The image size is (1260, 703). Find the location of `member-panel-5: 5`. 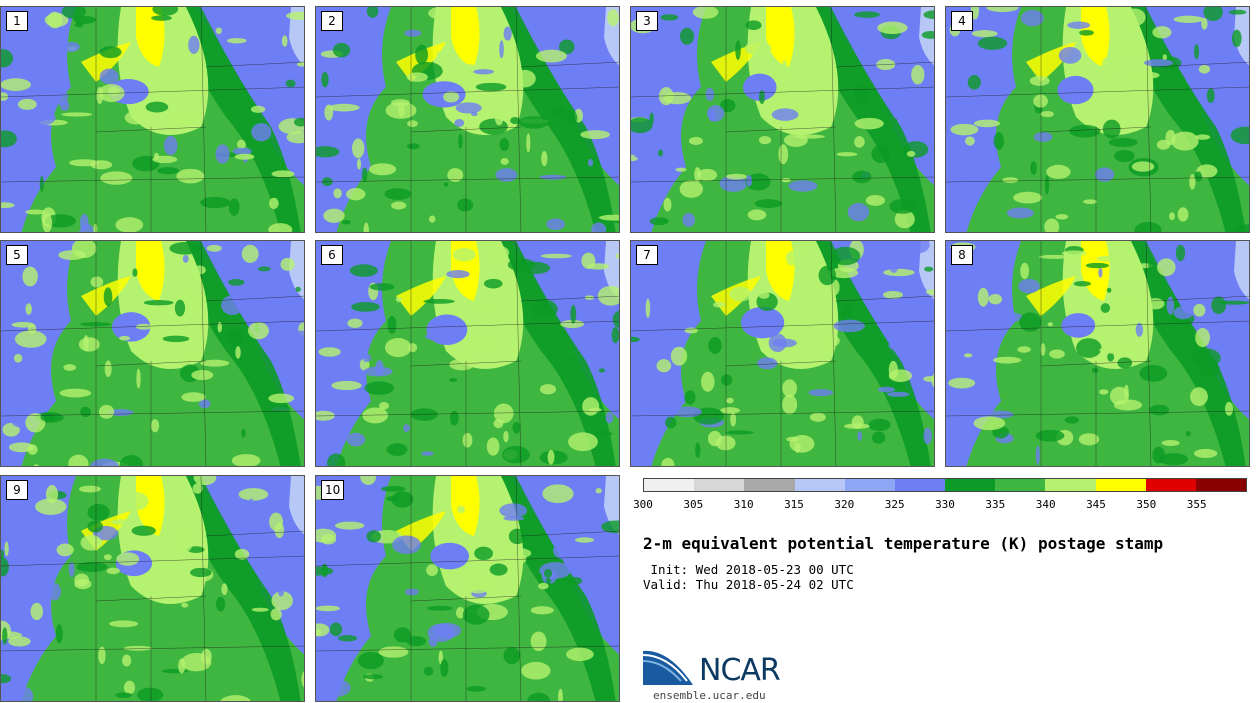

member-panel-5: 5 is located at coordinates (152, 353).